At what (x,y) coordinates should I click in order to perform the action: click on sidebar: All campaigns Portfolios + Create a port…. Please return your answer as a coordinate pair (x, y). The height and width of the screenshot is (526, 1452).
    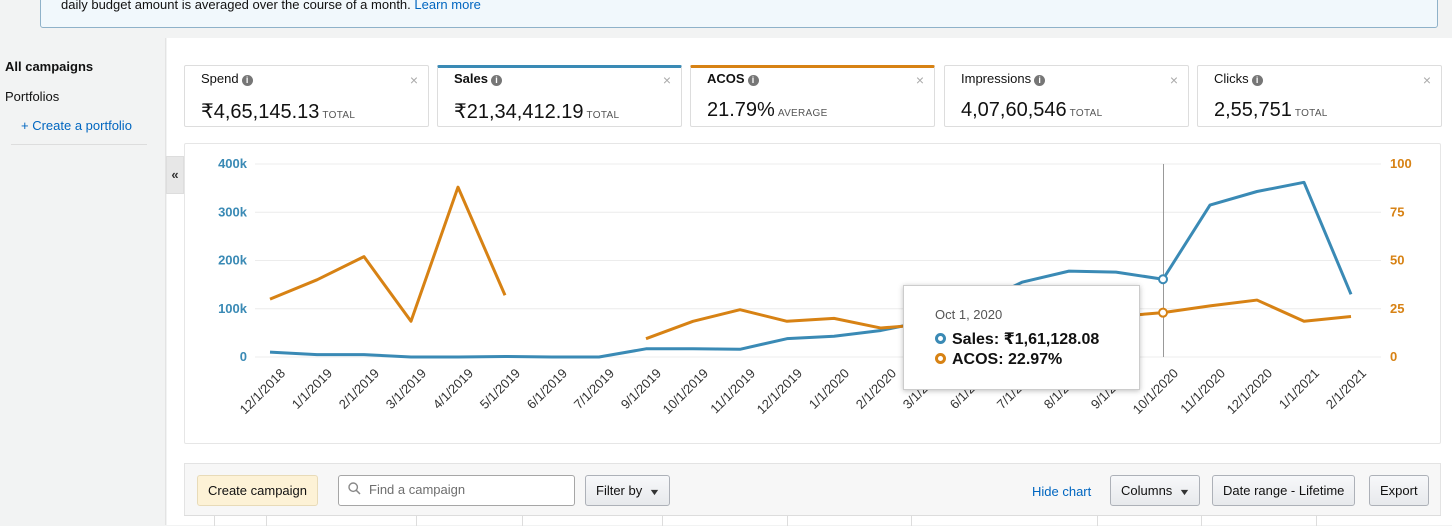
    Looking at the image, I should click on (83, 281).